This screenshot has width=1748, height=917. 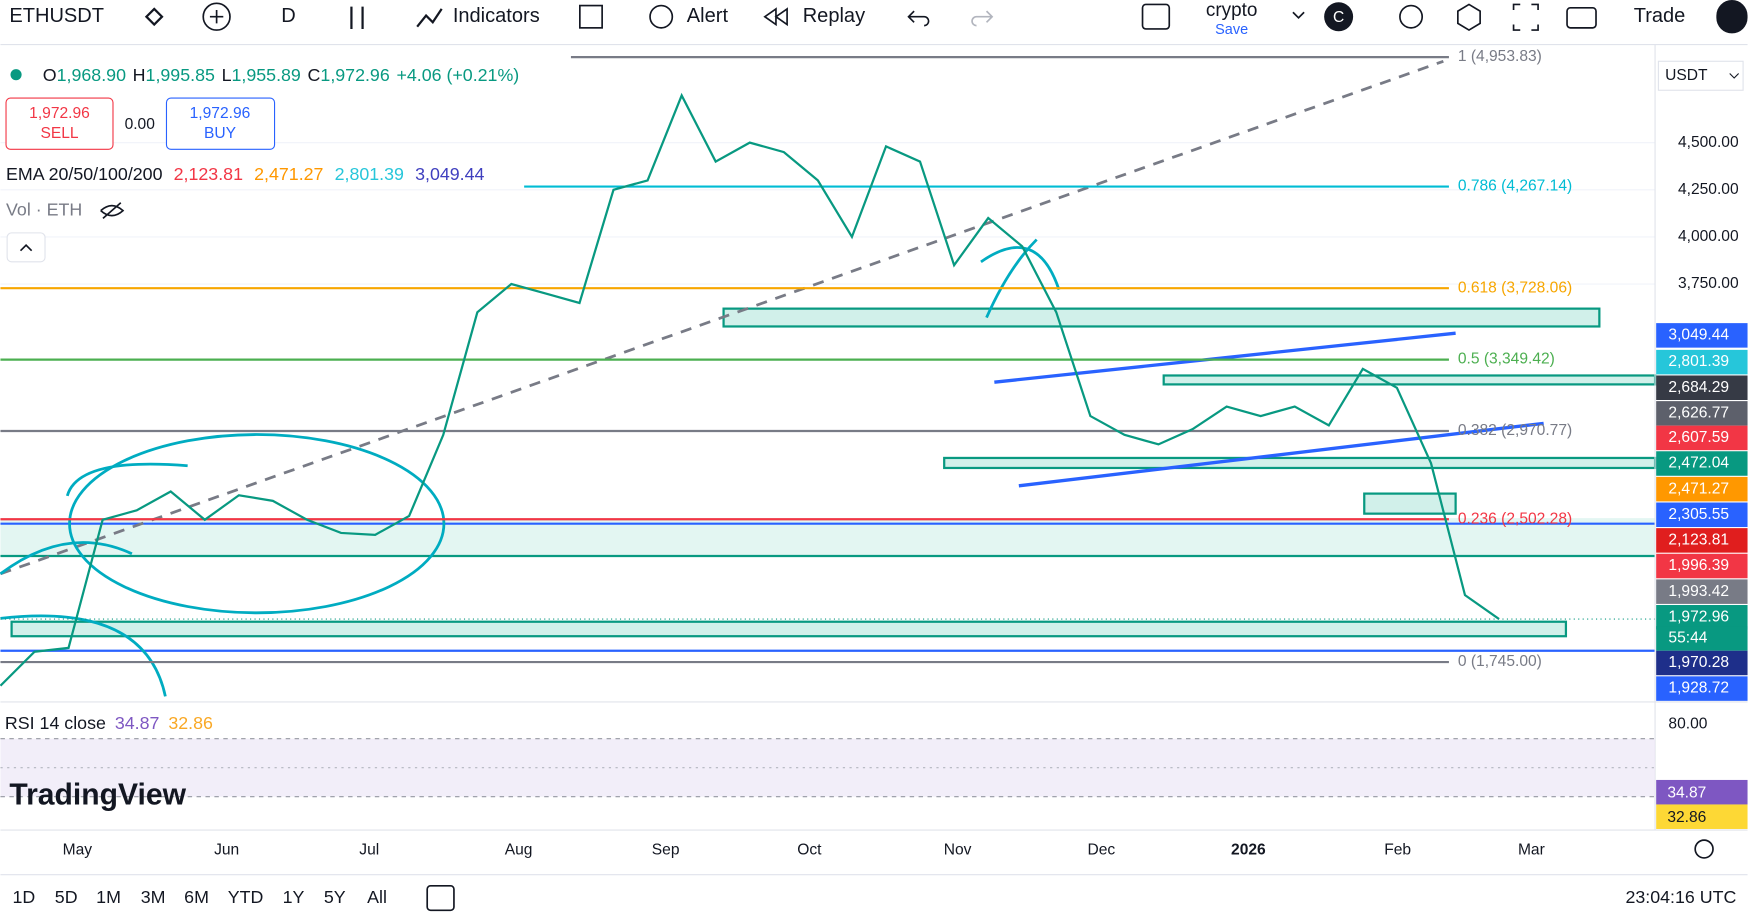 I want to click on undo, so click(x=918, y=18).